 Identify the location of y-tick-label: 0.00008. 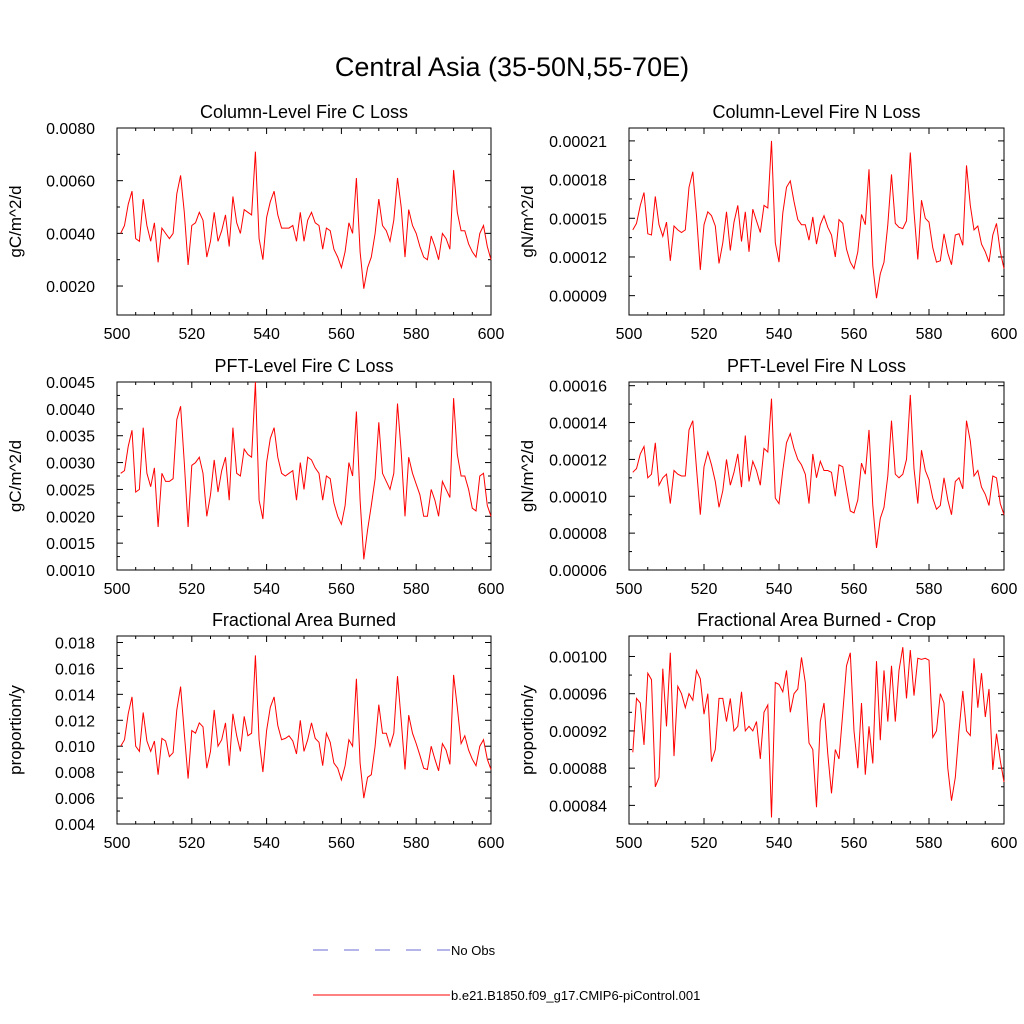
(578, 534).